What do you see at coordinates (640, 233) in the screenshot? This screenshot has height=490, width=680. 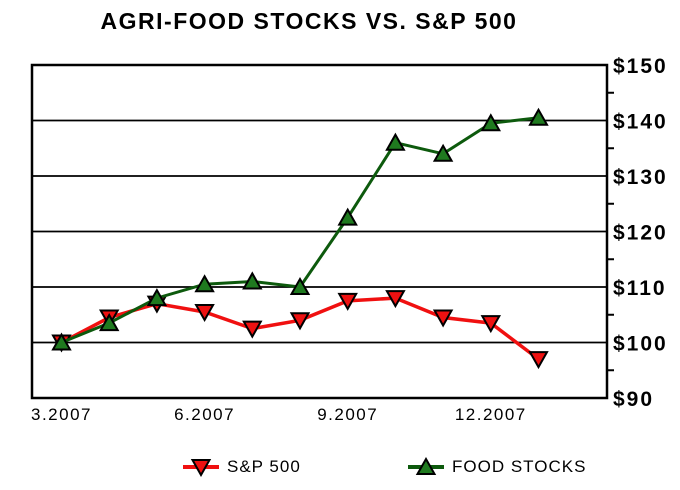 I see `y-tick-label: $120` at bounding box center [640, 233].